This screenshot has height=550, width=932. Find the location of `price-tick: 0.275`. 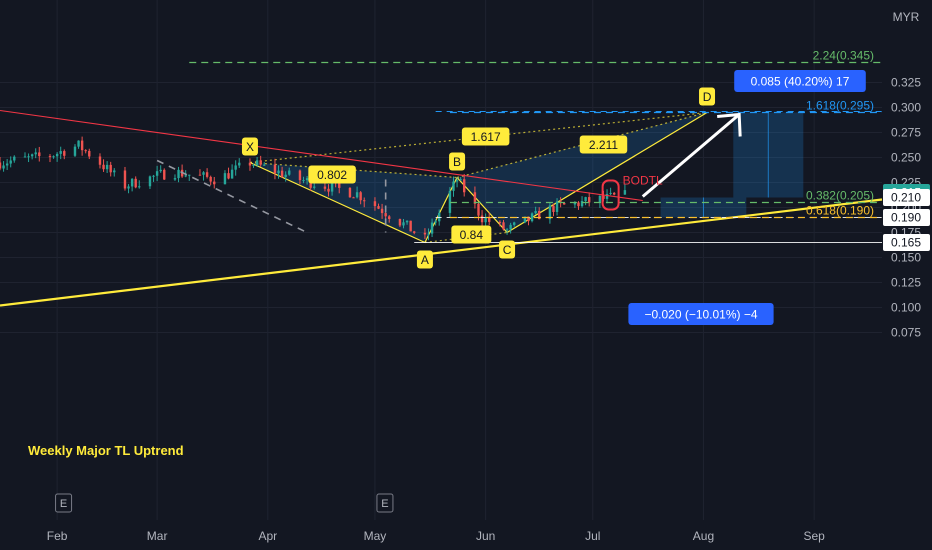

price-tick: 0.275 is located at coordinates (906, 133).